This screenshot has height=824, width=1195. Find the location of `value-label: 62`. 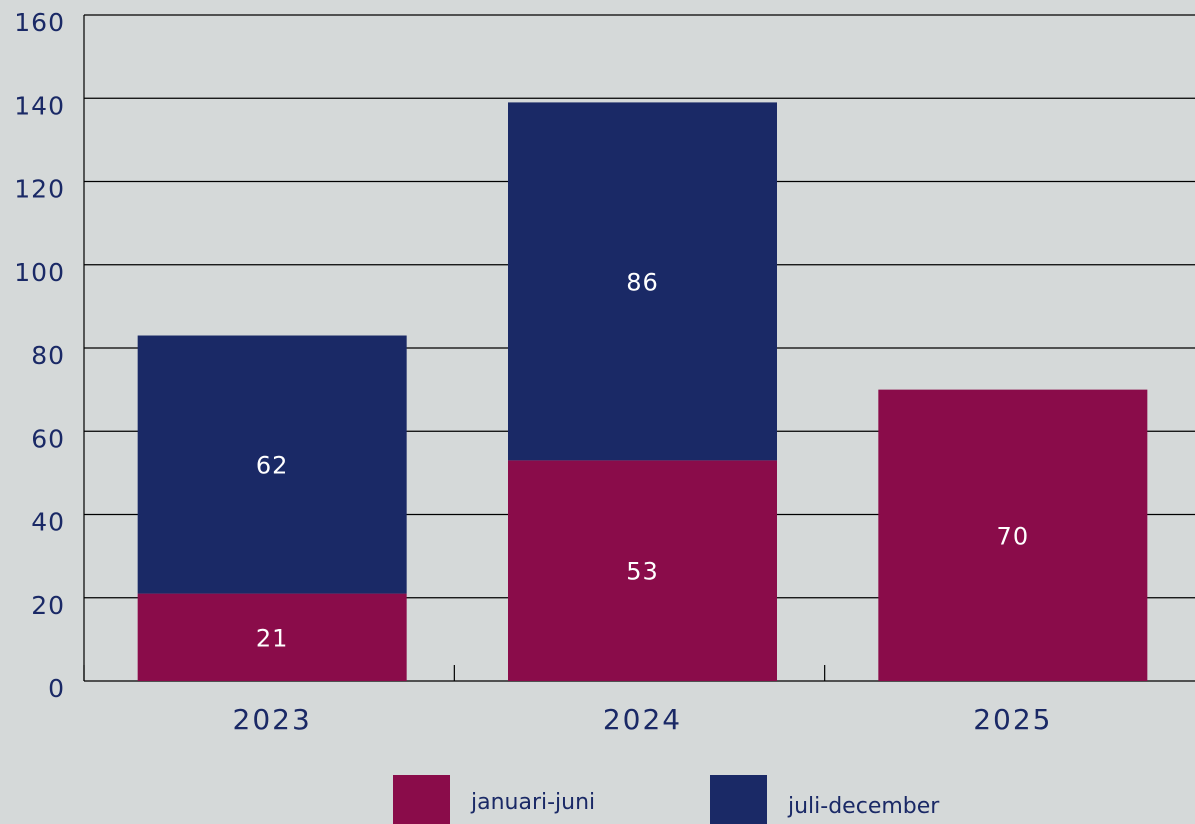

value-label: 62 is located at coordinates (272, 466).